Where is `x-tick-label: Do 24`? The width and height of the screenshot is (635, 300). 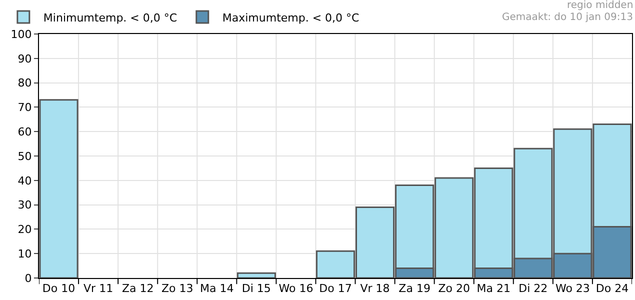
x-tick-label: Do 24 is located at coordinates (612, 289).